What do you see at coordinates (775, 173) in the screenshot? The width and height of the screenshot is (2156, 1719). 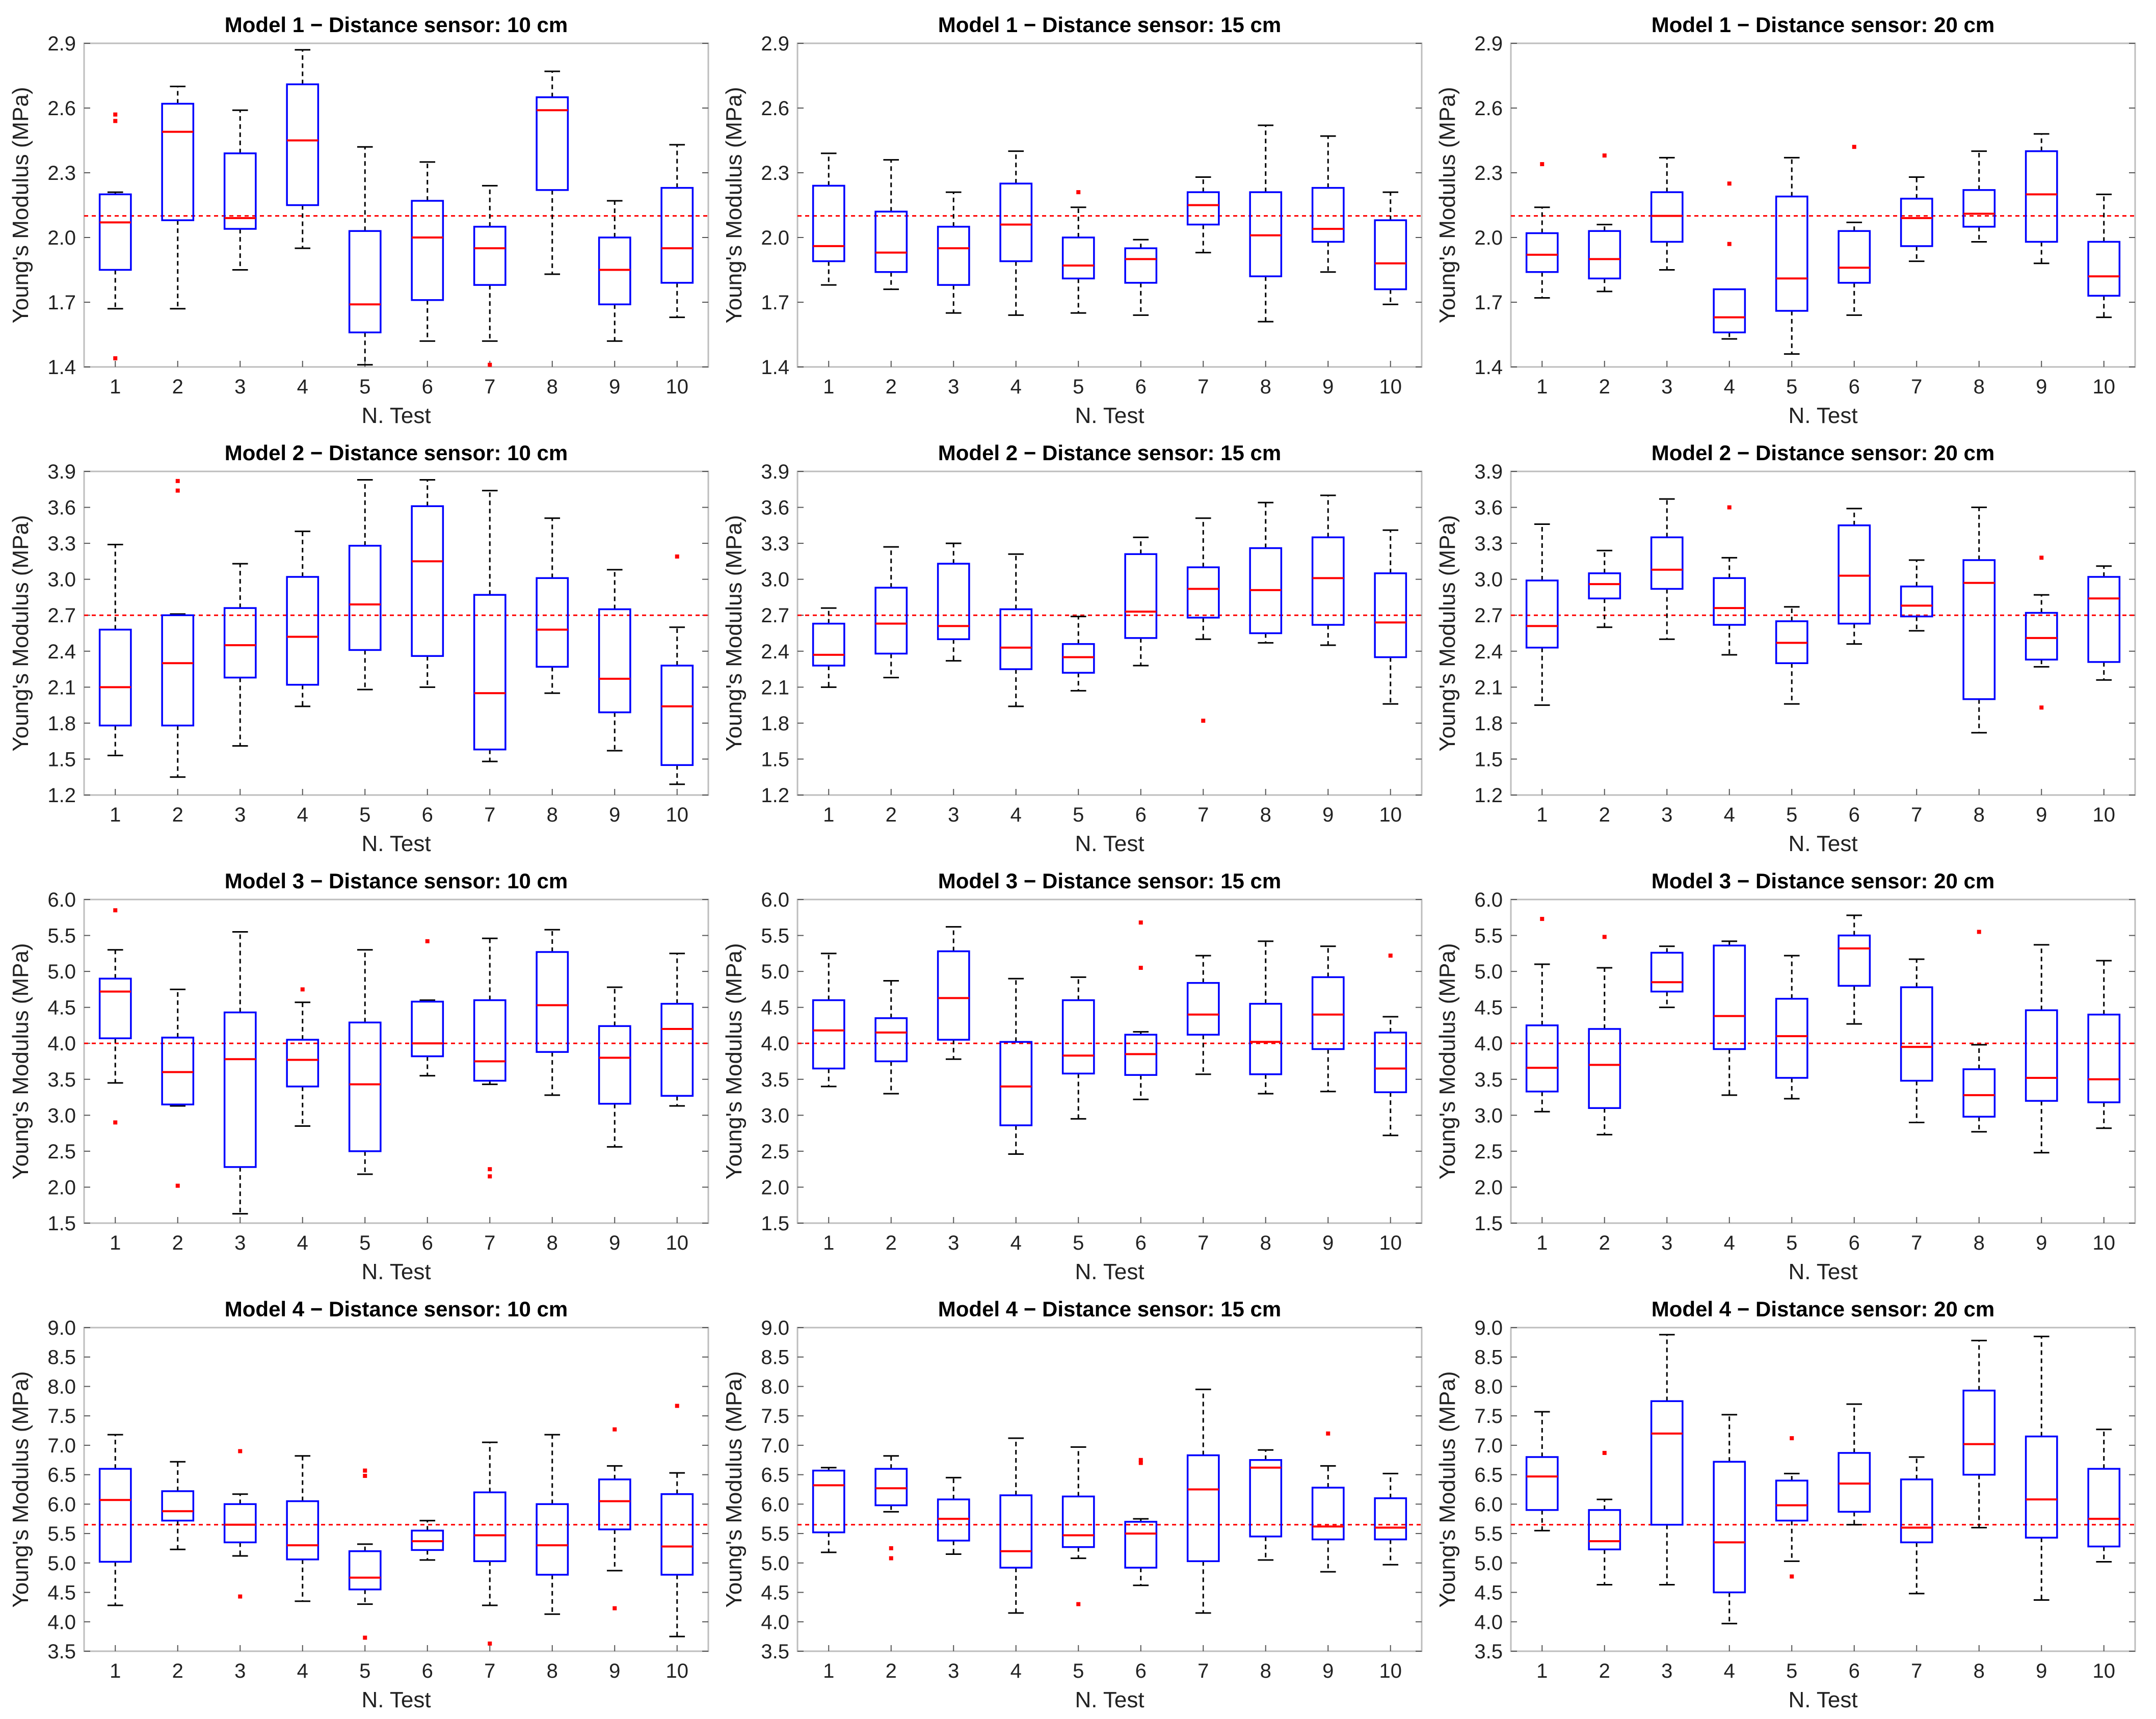 I see `y-tick-label: 2.3` at bounding box center [775, 173].